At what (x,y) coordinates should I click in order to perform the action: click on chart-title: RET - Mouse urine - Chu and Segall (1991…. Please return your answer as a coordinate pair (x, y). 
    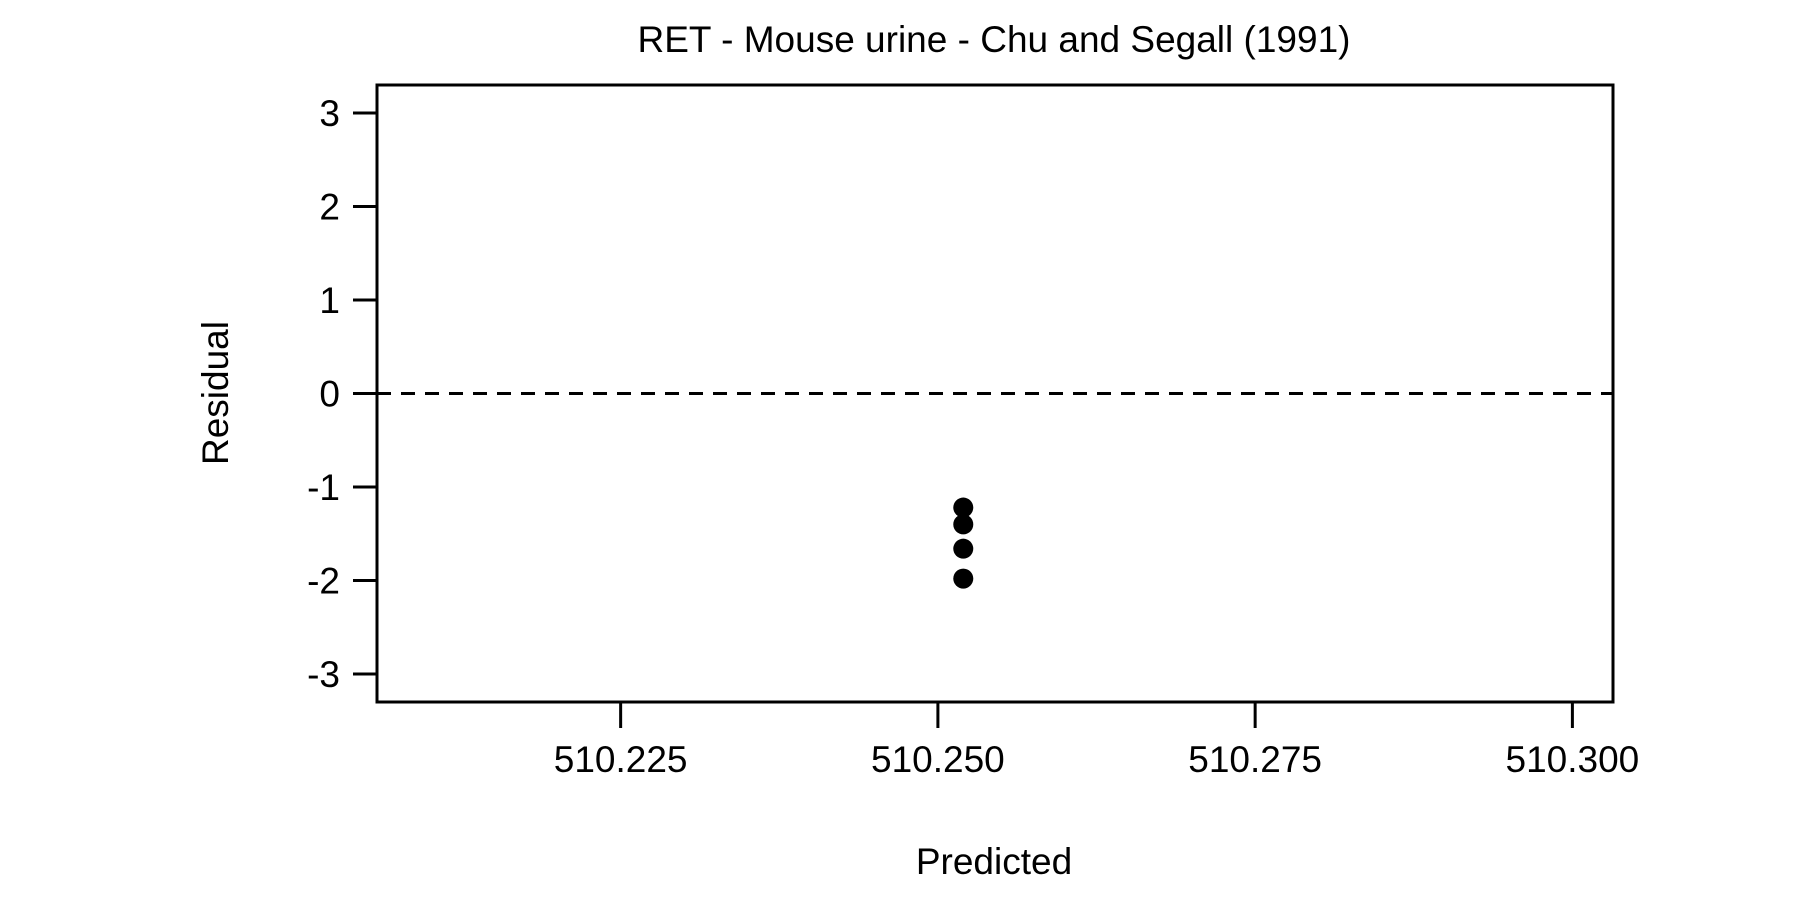
    Looking at the image, I should click on (994, 39).